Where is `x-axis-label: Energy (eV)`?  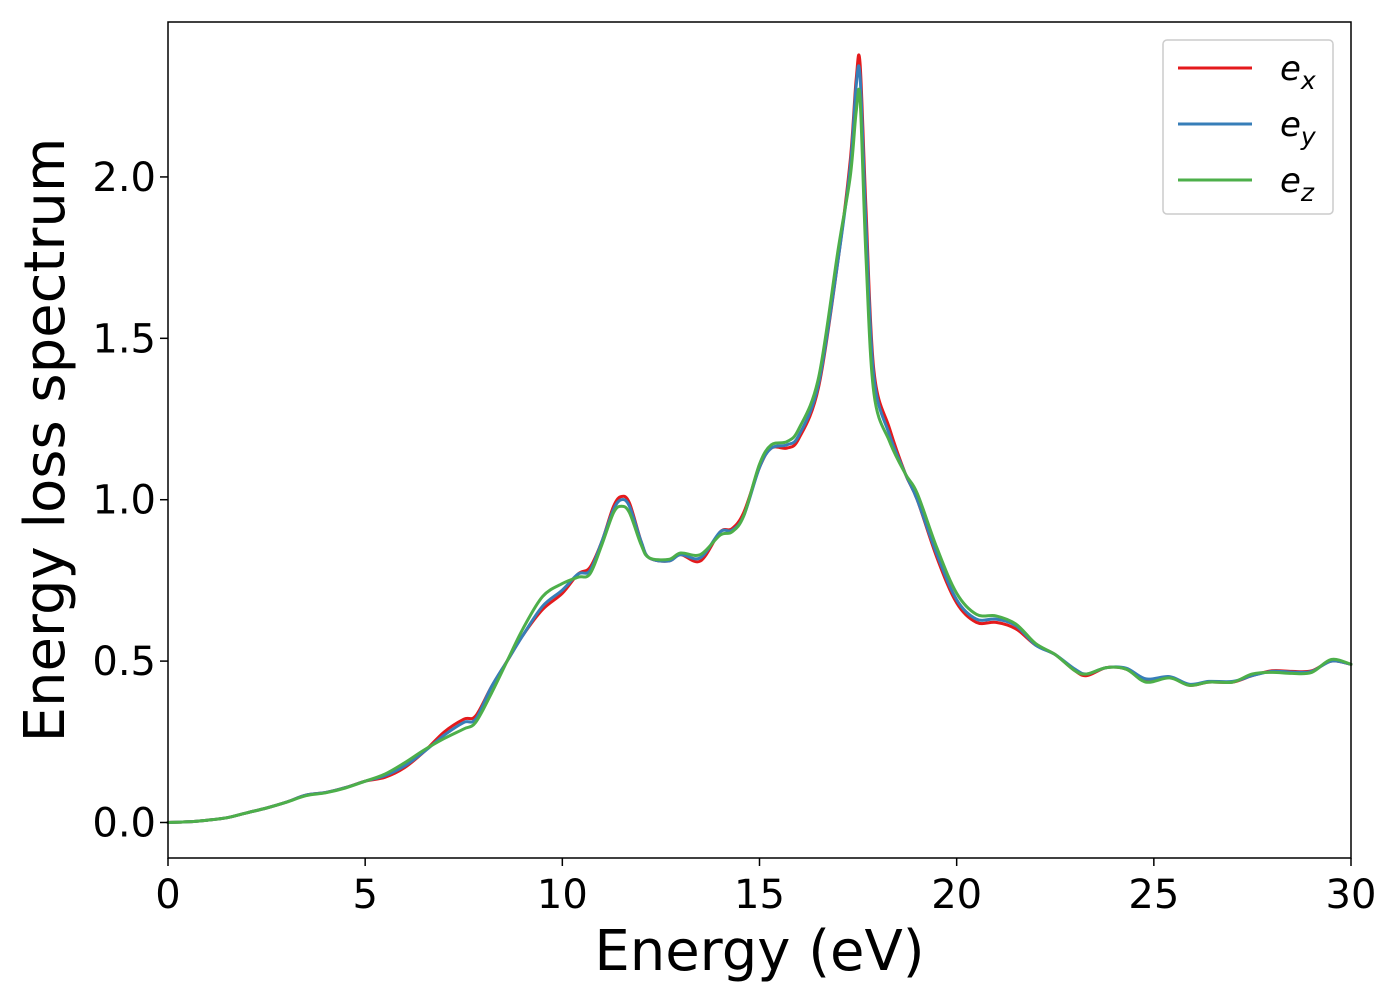
x-axis-label: Energy (eV) is located at coordinates (759, 951).